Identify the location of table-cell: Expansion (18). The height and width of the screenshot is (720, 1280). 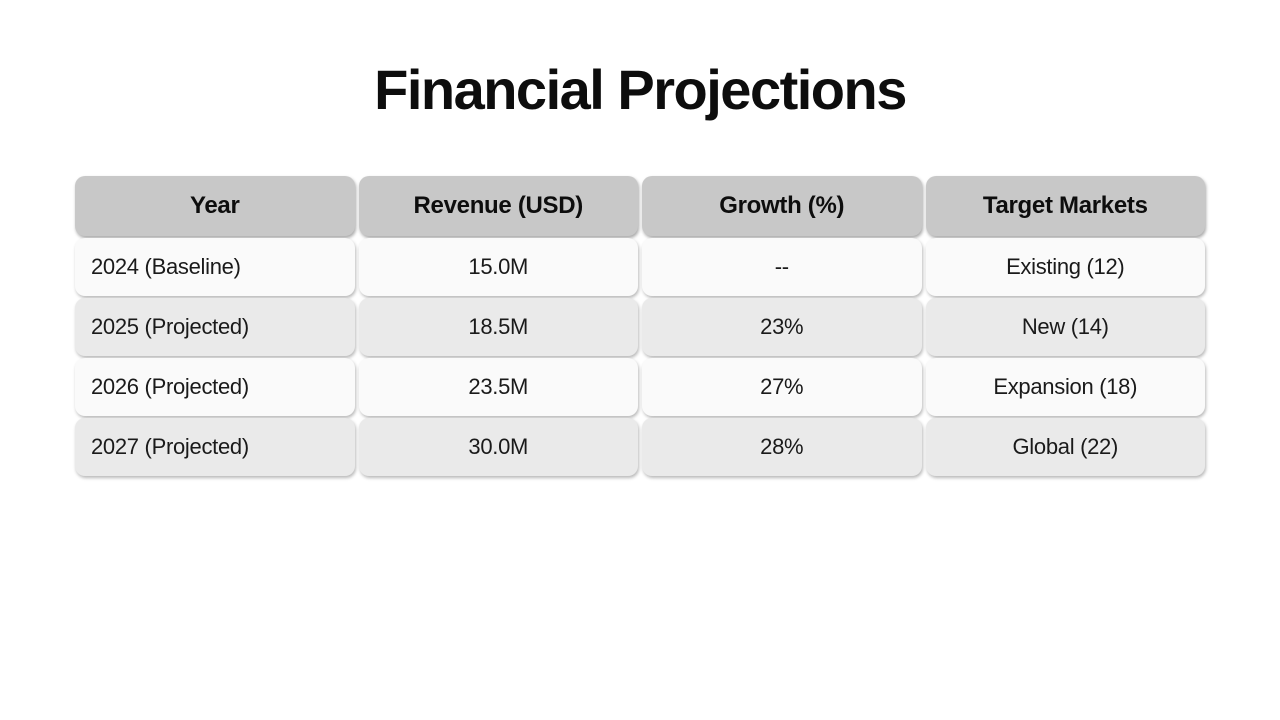
(1065, 387).